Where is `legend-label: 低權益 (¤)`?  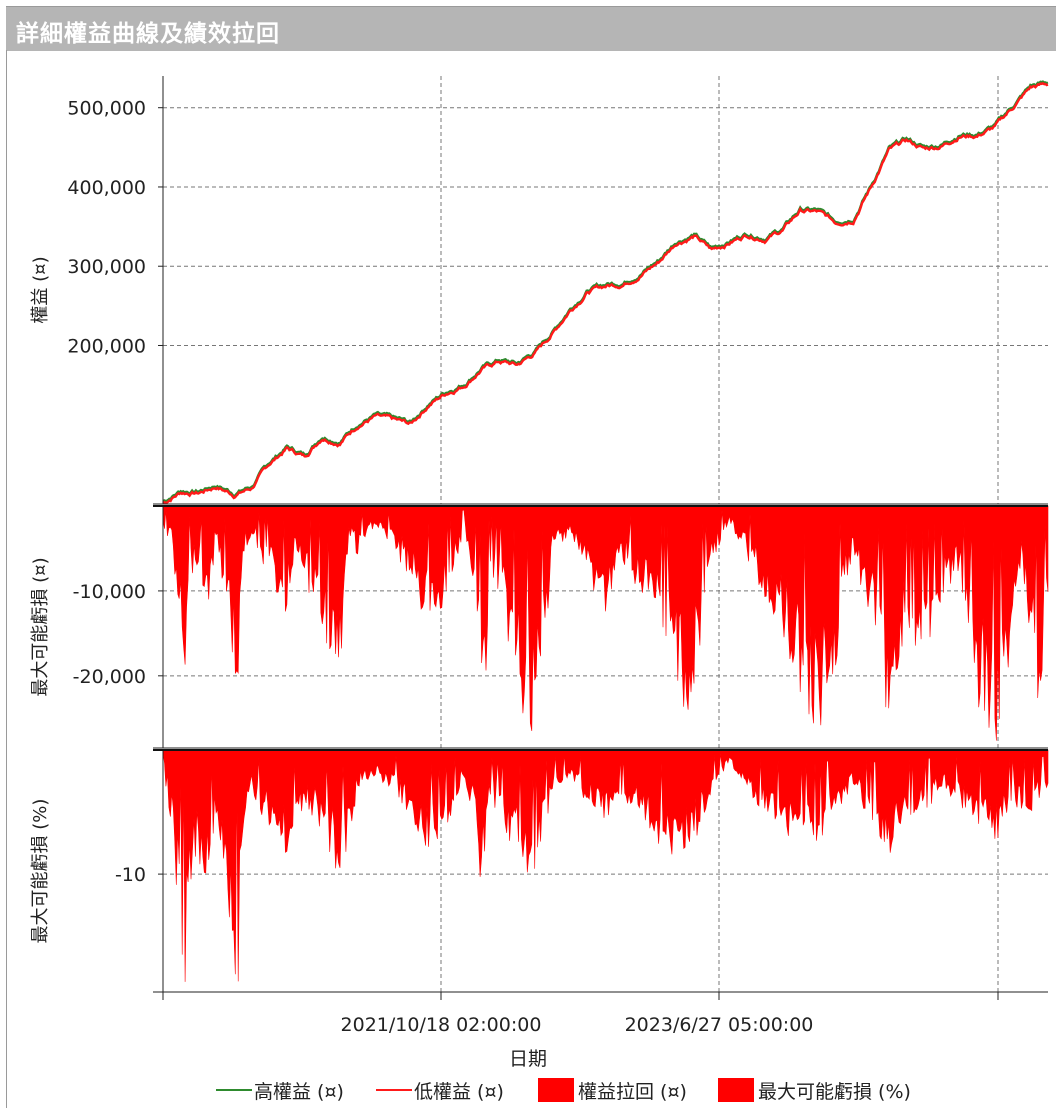 legend-label: 低權益 (¤) is located at coordinates (459, 1091).